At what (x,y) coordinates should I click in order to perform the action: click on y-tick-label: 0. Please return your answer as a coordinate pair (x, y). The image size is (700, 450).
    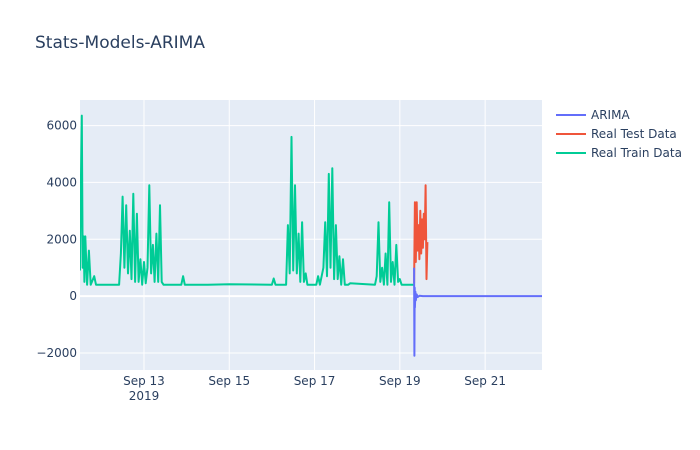
    Looking at the image, I should click on (73, 296).